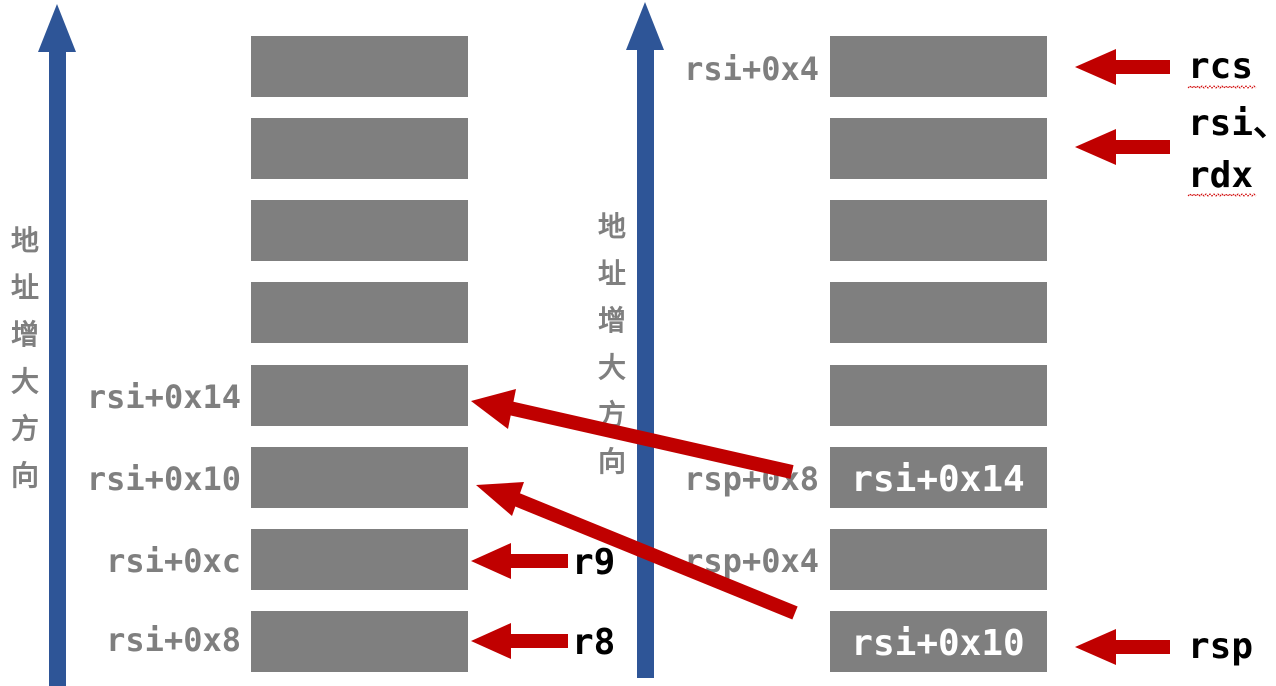 The height and width of the screenshot is (686, 1276). Describe the element at coordinates (1122, 647) in the screenshot. I see `arrow-rsp` at that location.